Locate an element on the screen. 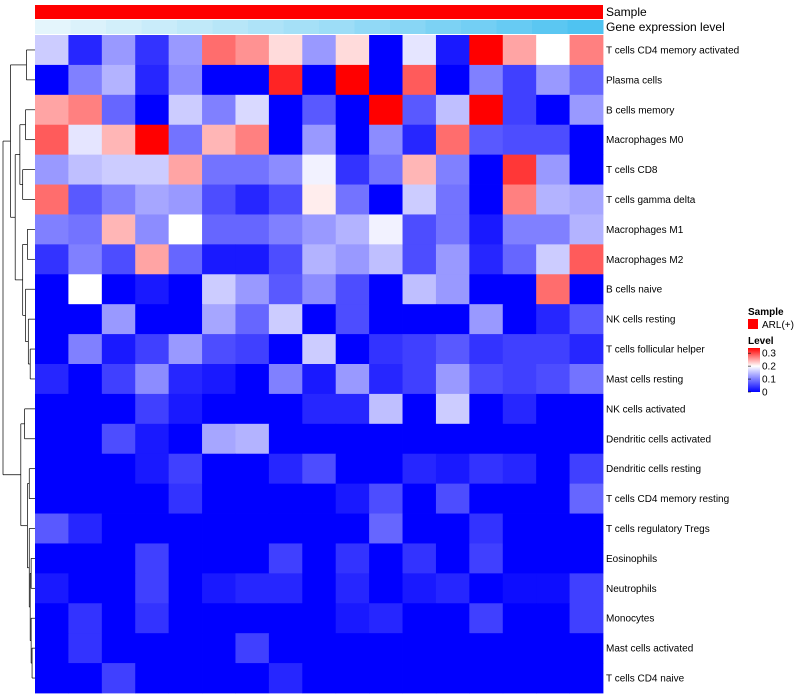 The image size is (800, 700). row-label: T cells CD4 memory activated is located at coordinates (672, 50).